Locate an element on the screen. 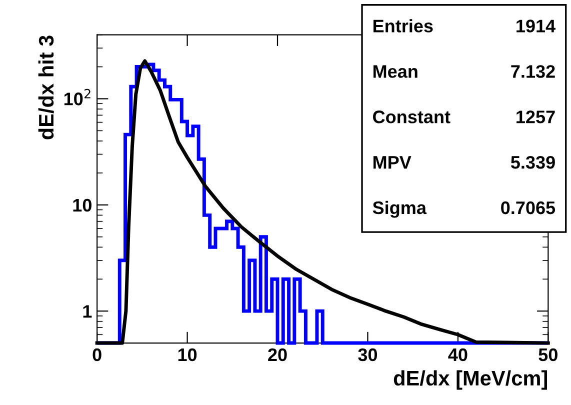  x-axis-title: dE/dx [MeV/cm] is located at coordinates (470, 380).